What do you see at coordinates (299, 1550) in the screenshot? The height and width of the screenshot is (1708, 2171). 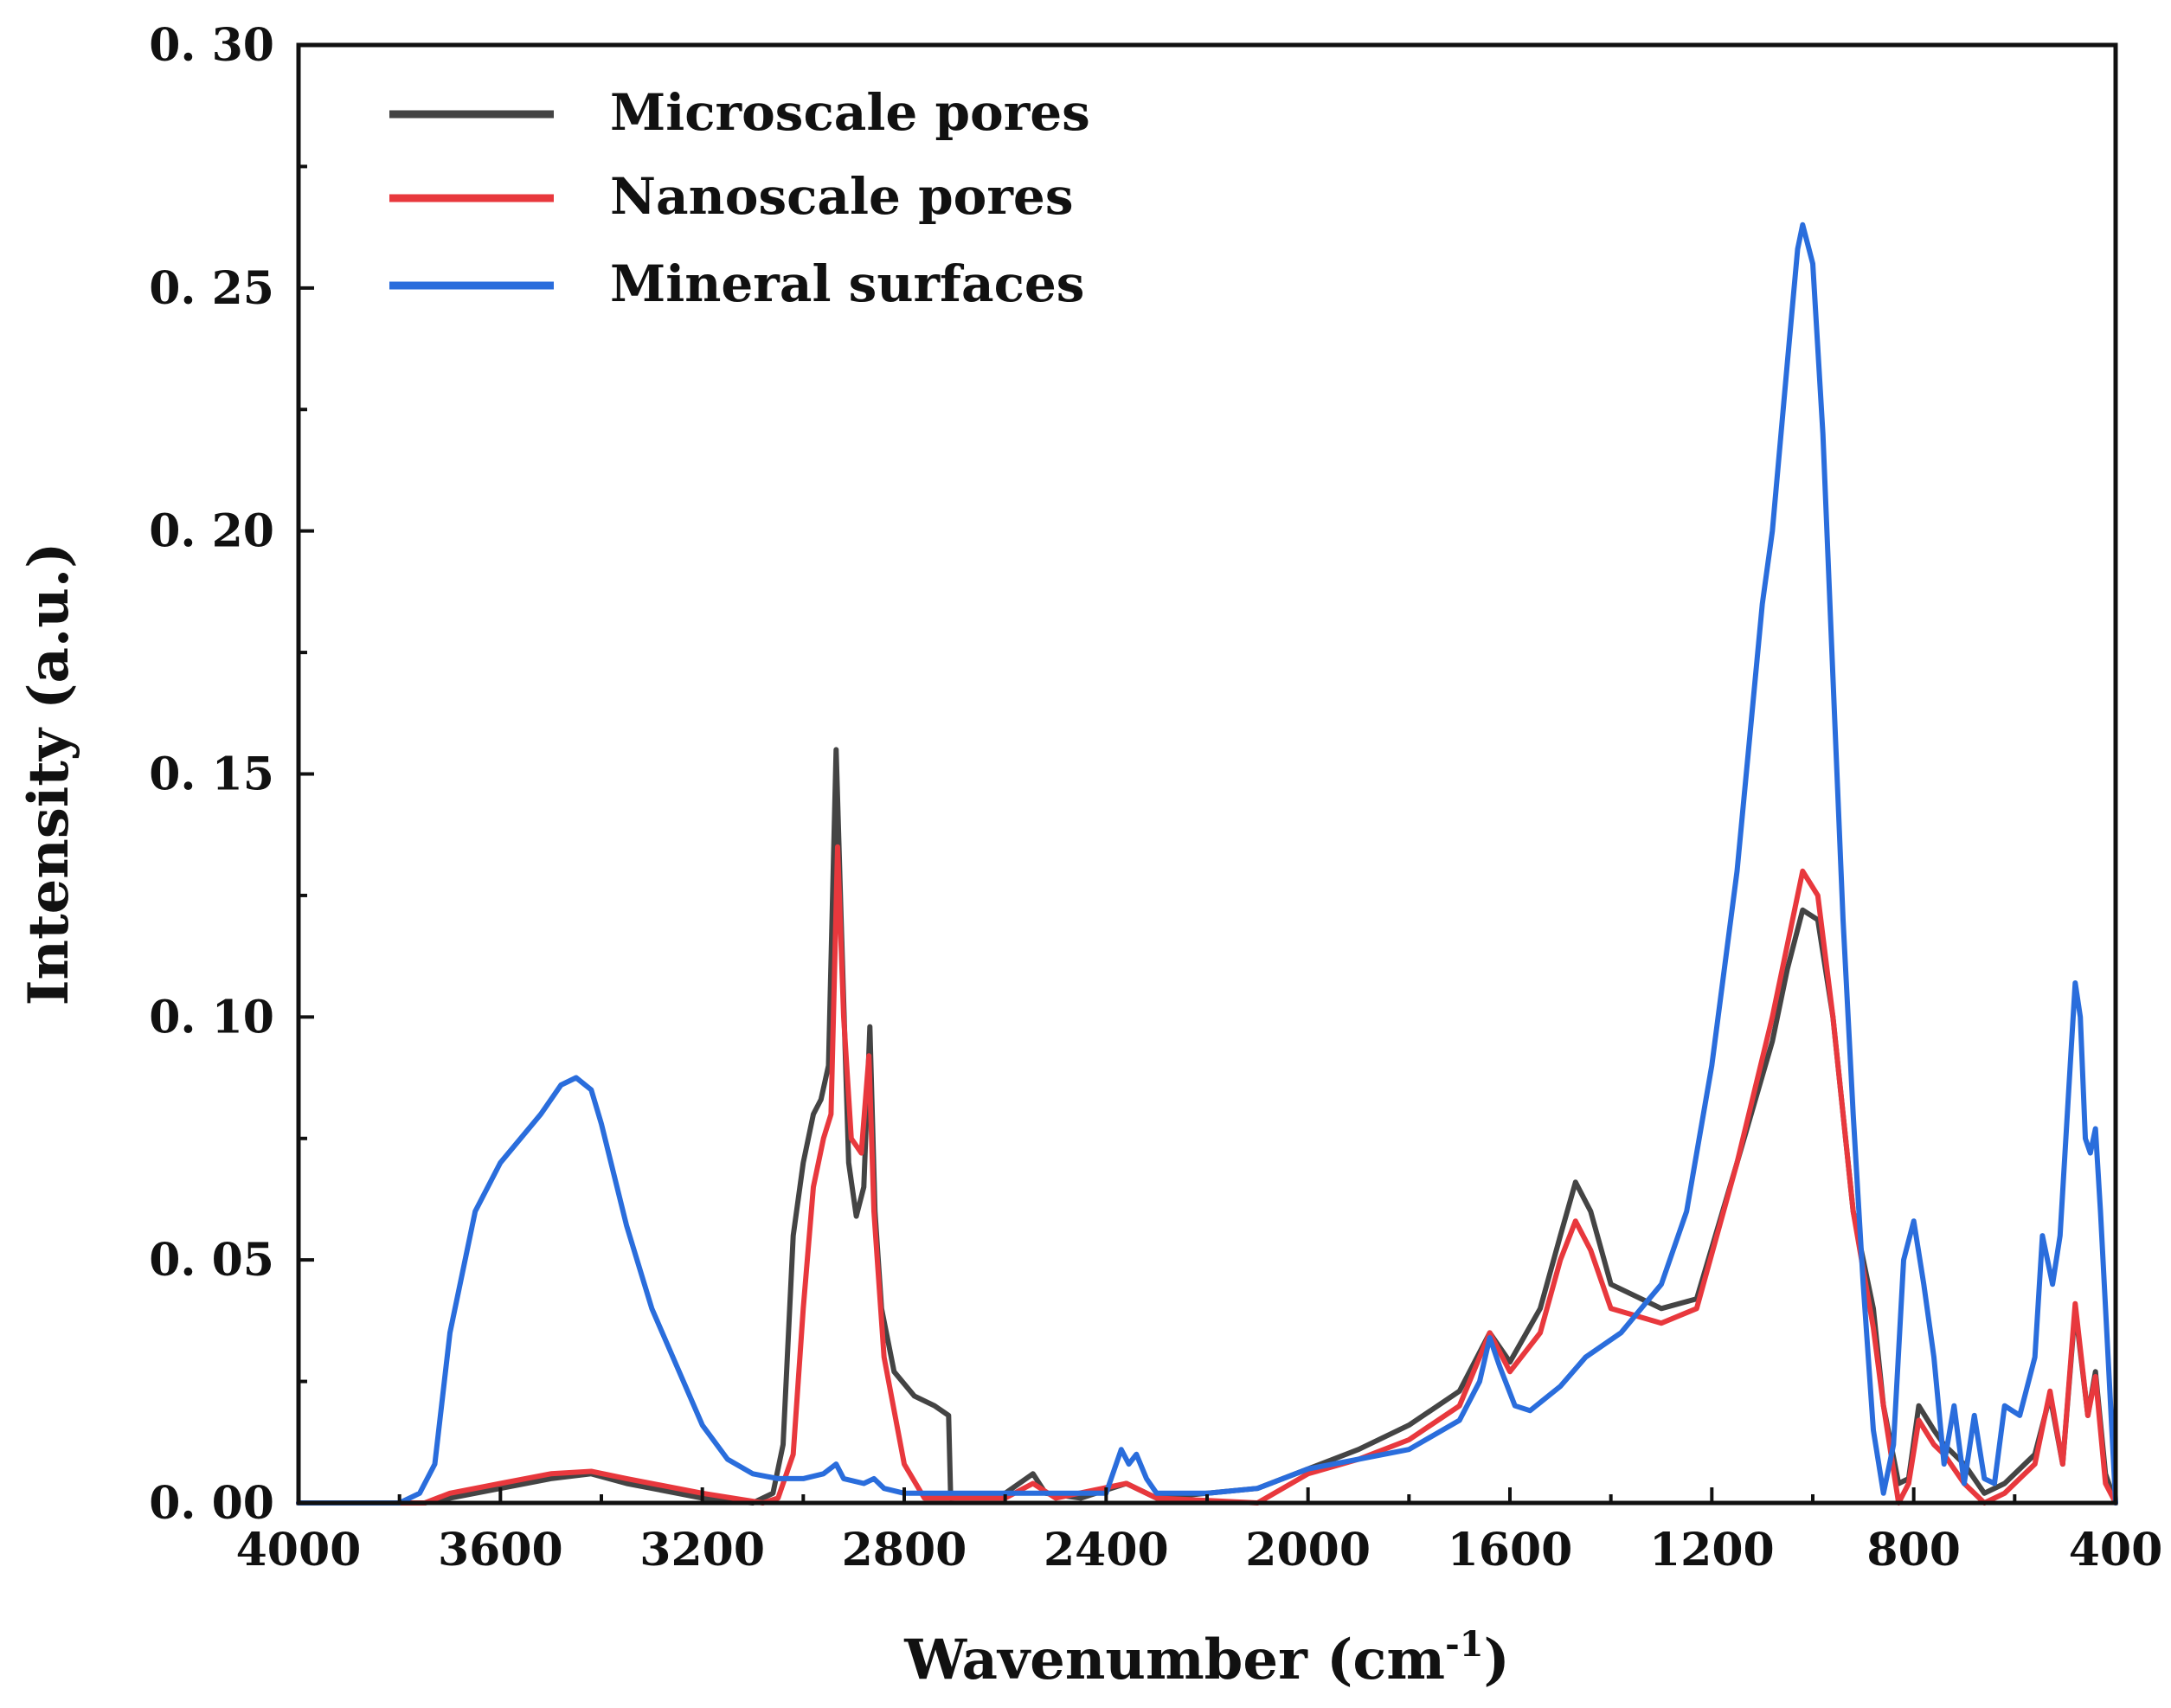 I see `x-tick-label: 4000` at bounding box center [299, 1550].